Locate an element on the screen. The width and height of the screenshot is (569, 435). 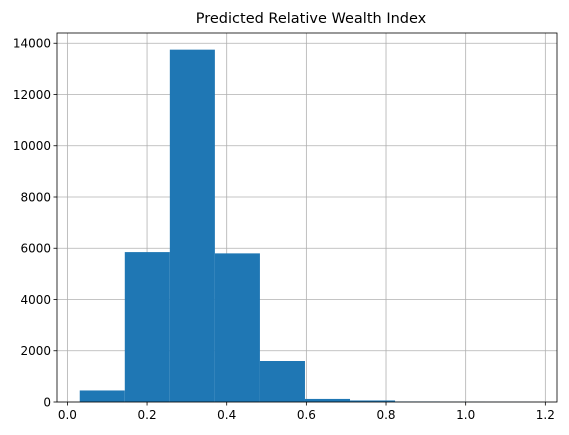
x-tick-label: 0.8 is located at coordinates (385, 415).